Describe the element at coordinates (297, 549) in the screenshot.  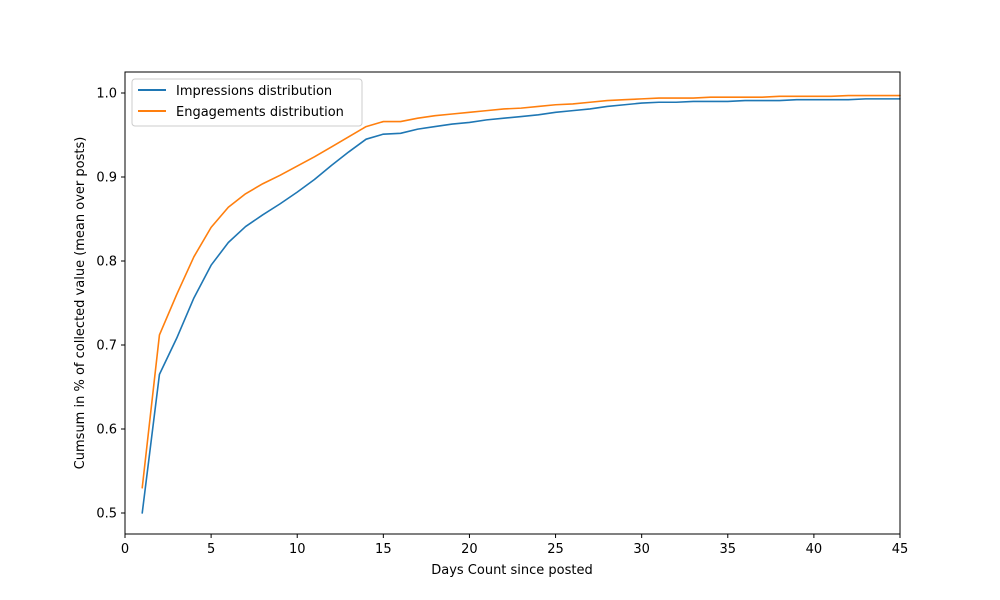
I see `x-tick-label: 10` at that location.